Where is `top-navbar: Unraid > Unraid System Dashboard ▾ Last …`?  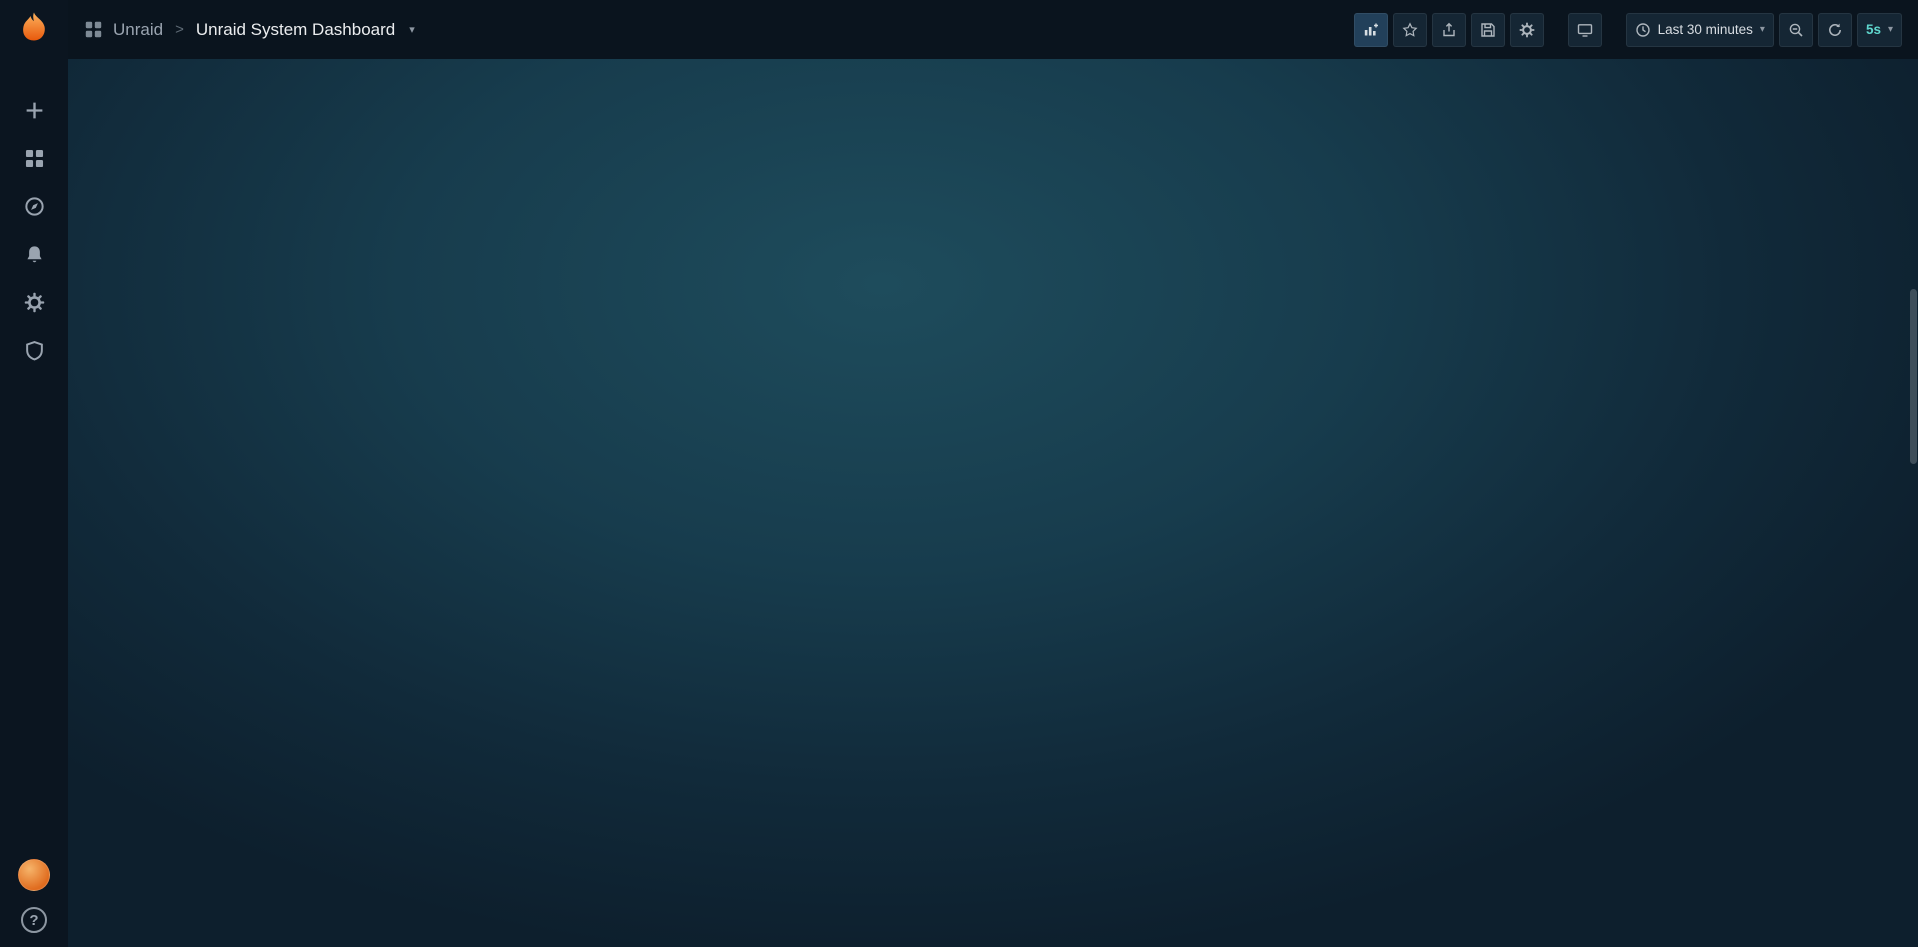
top-navbar: Unraid > Unraid System Dashboard ▾ Last … is located at coordinates (993, 29).